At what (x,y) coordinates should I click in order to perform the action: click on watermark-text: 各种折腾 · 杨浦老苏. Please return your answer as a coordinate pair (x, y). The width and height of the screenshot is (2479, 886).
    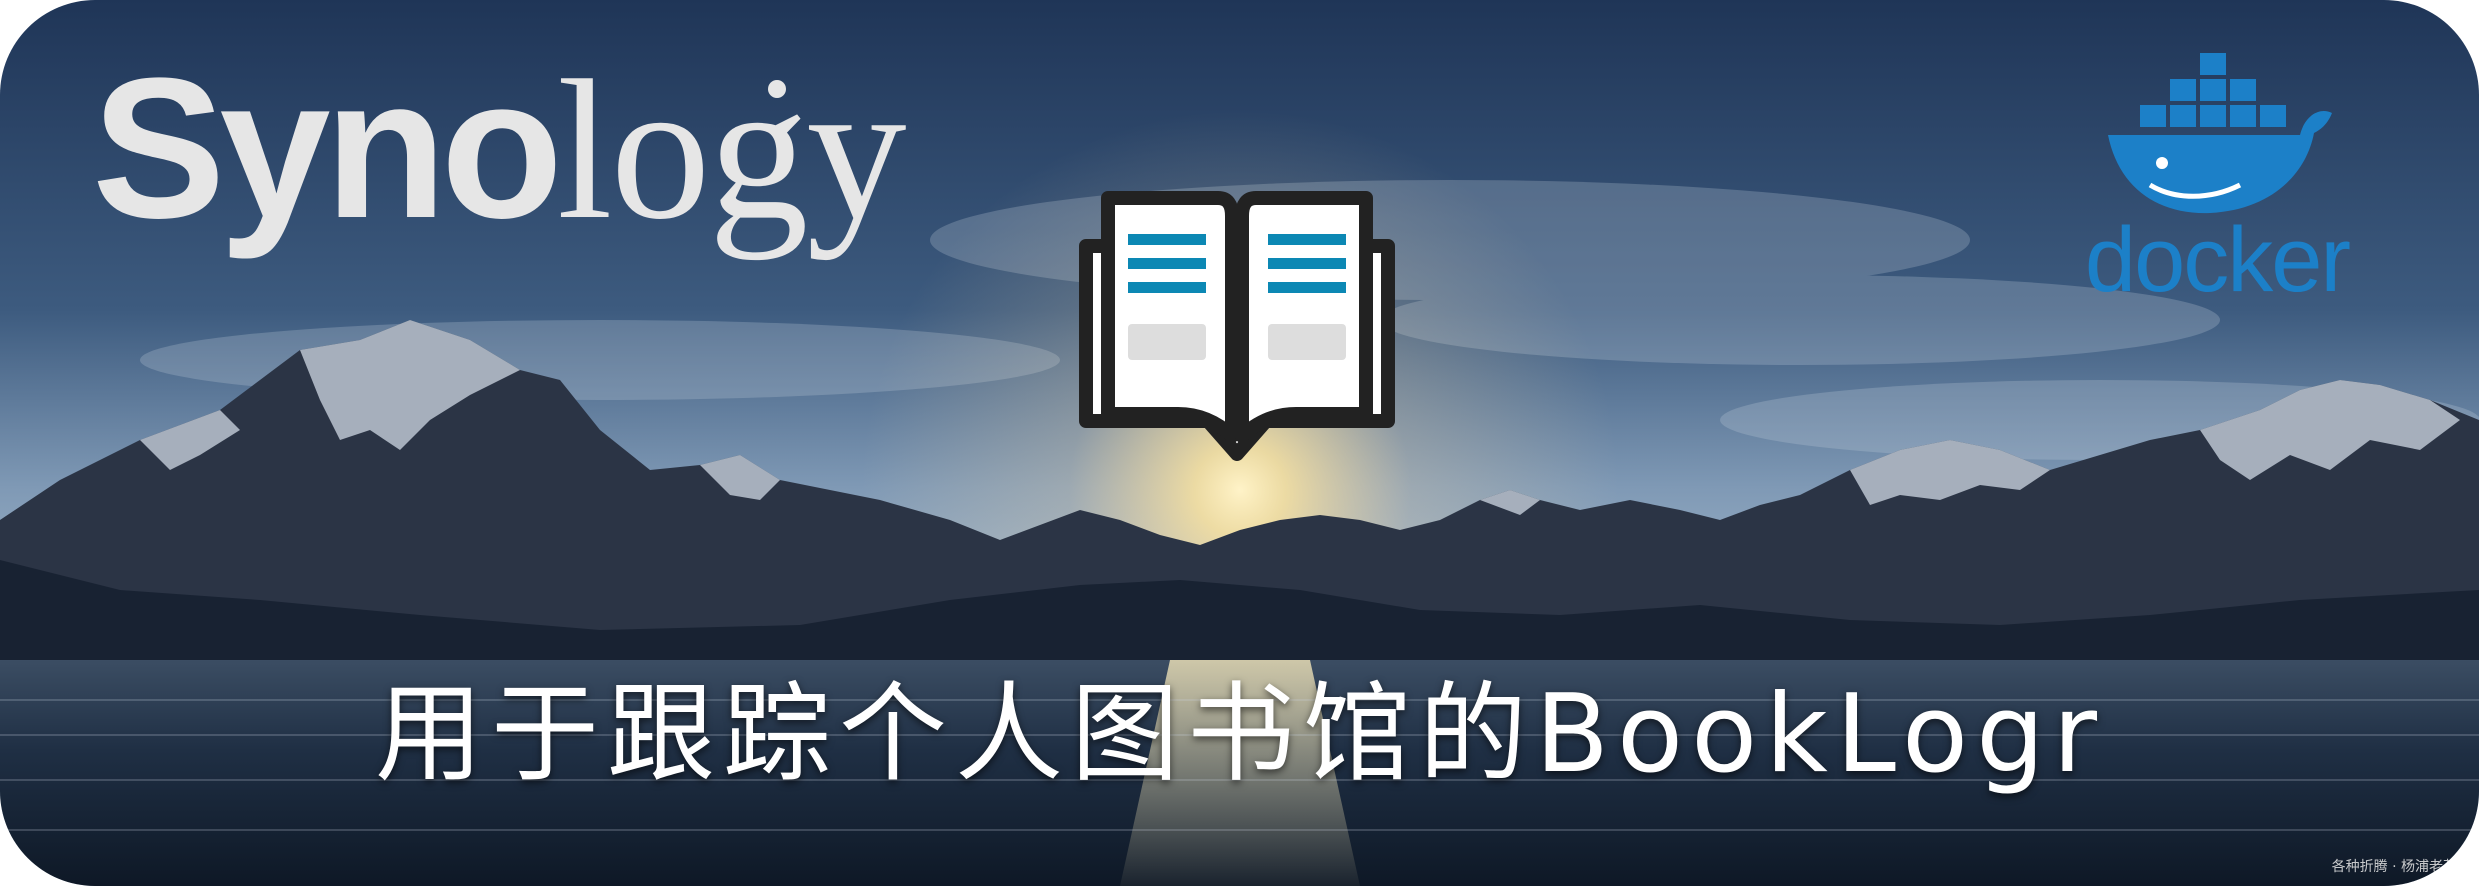
    Looking at the image, I should click on (2394, 867).